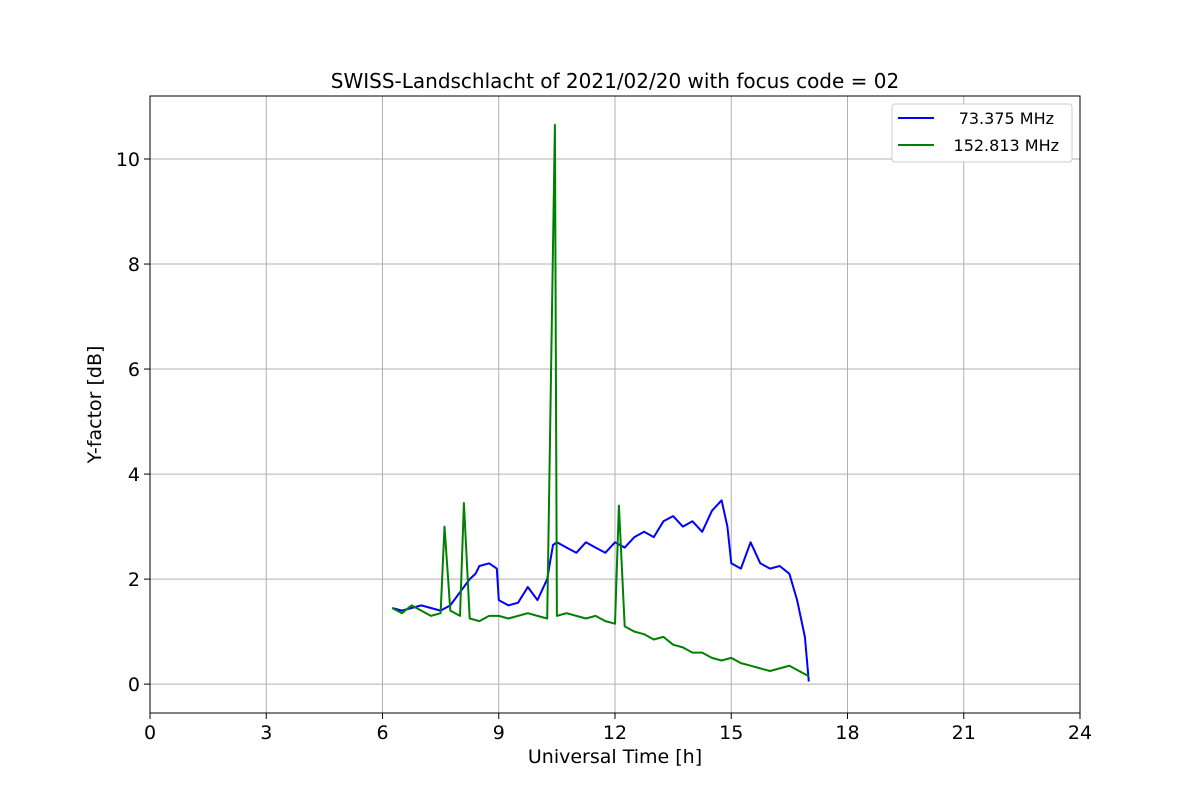 Image resolution: width=1200 pixels, height=800 pixels. Describe the element at coordinates (382, 733) in the screenshot. I see `x-tick-label: 6` at that location.